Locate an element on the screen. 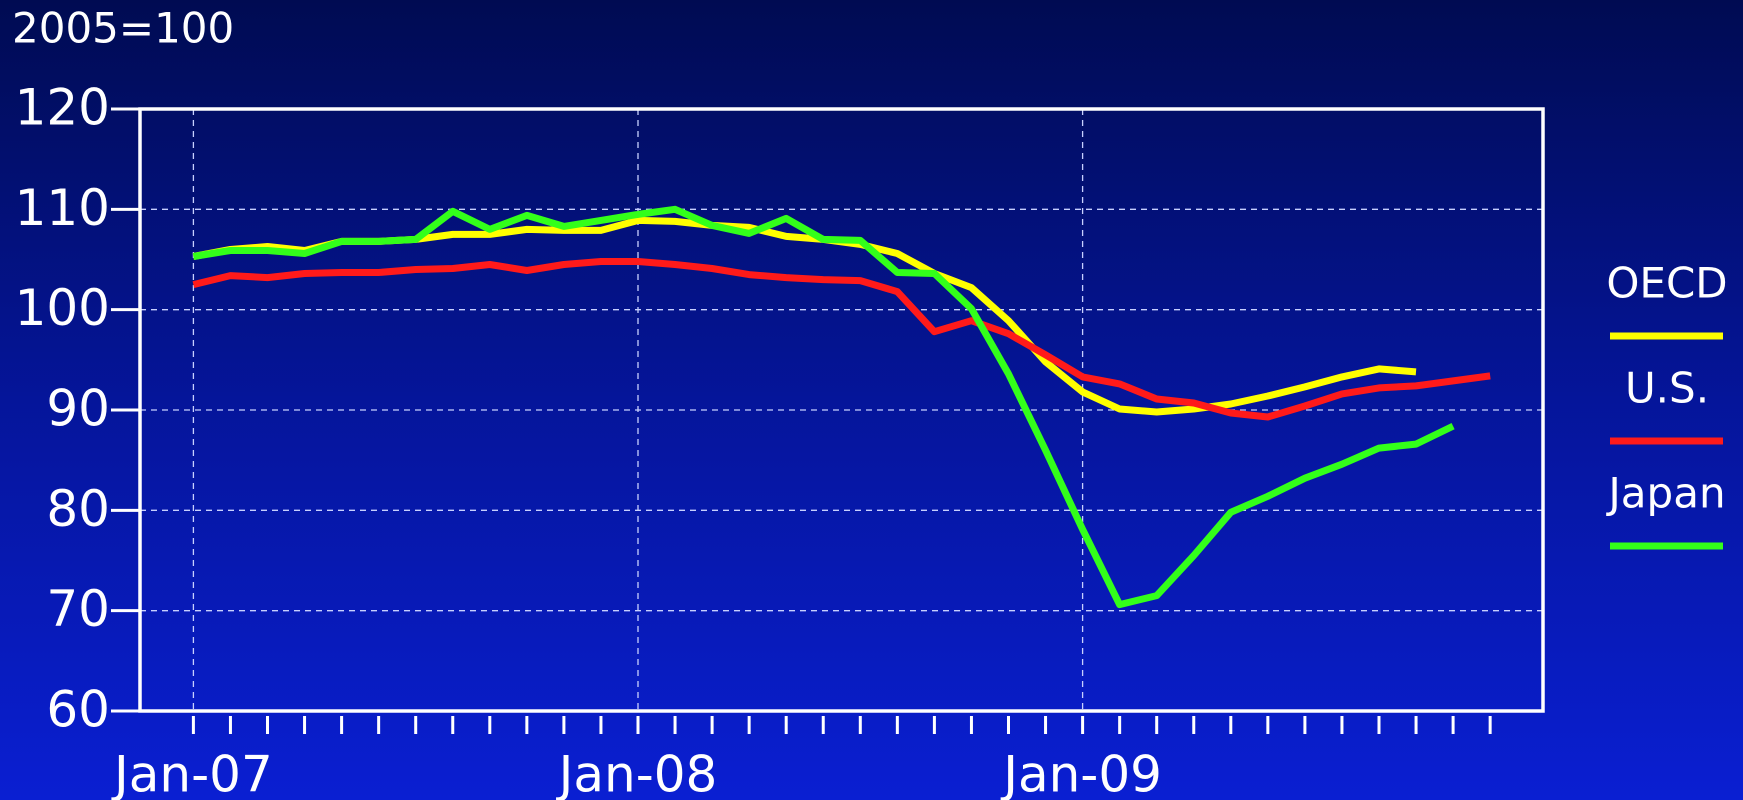  x-tick-label: Jan-09 is located at coordinates (1081, 773).